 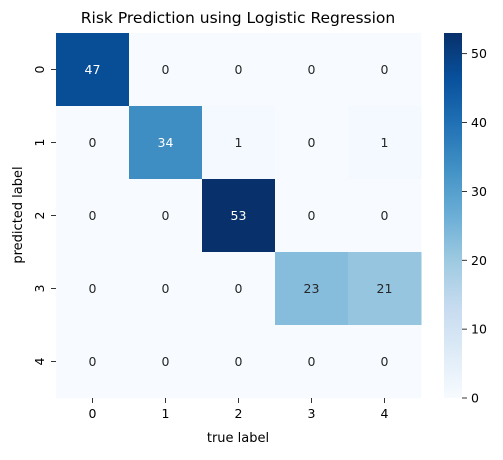 I want to click on x-tick-label-0: 0, so click(x=93, y=413).